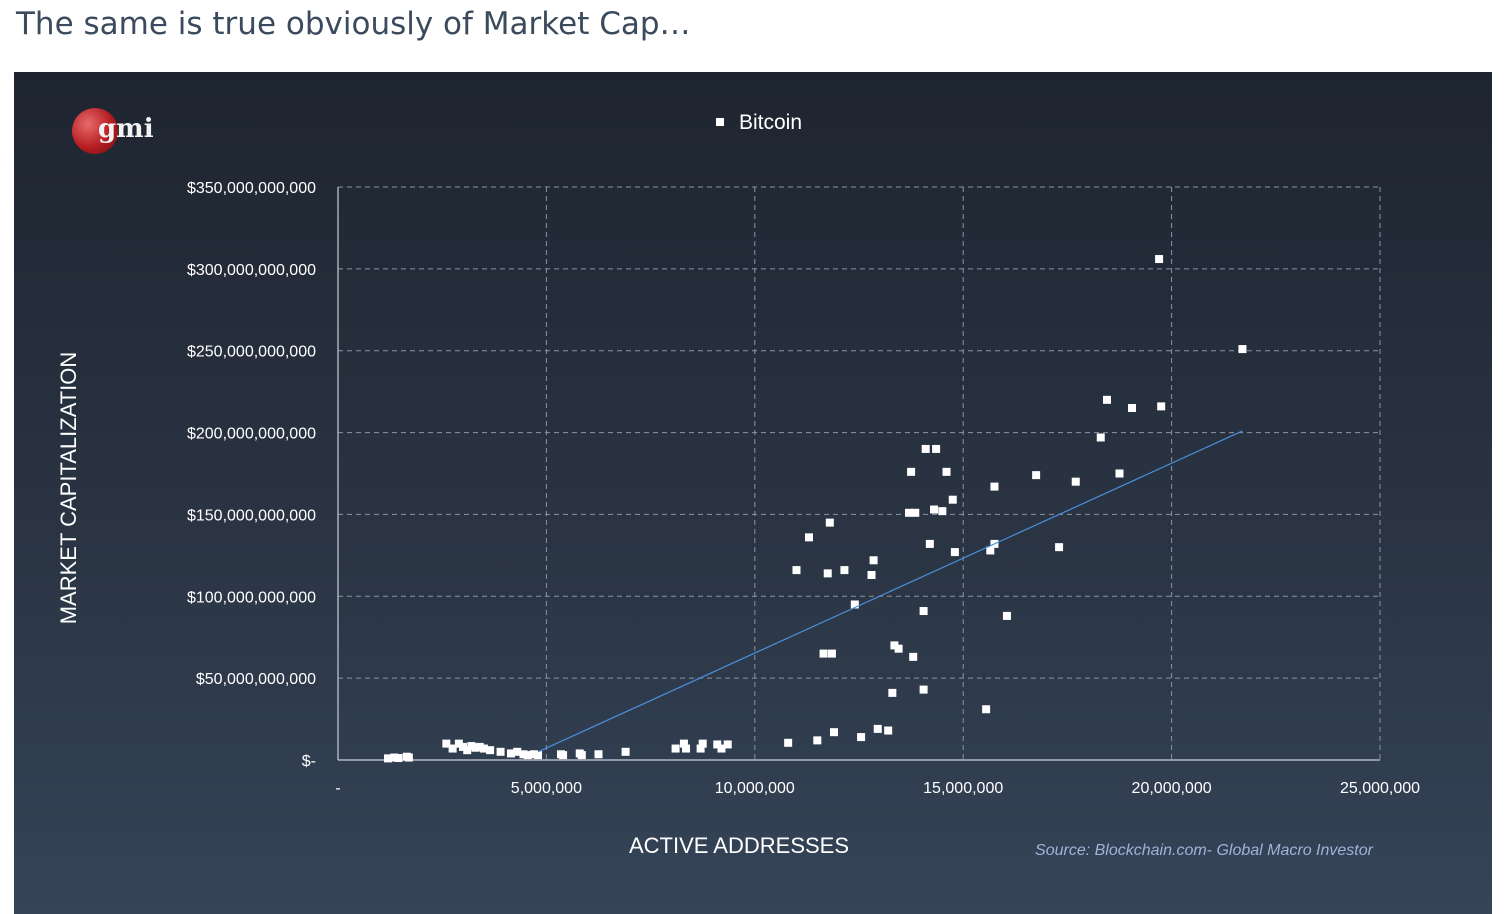  I want to click on y-tick-label: $150,000,000,000, so click(251, 515).